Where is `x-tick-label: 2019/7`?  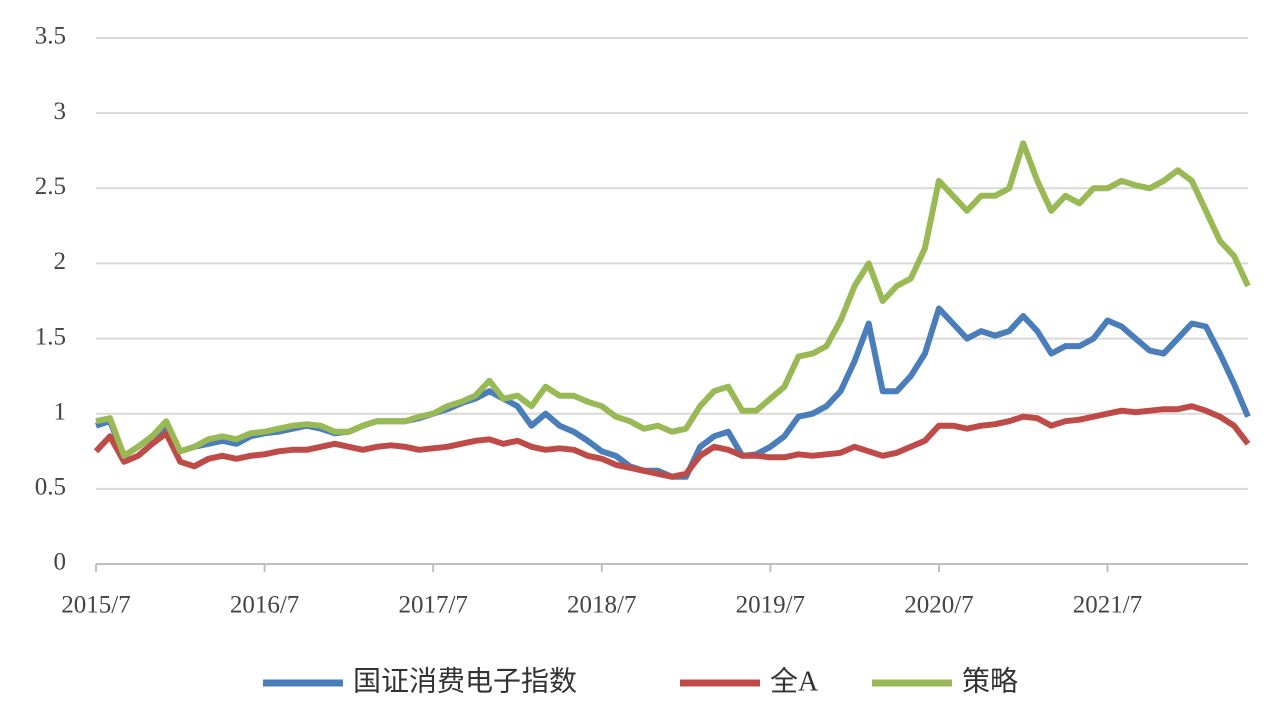
x-tick-label: 2019/7 is located at coordinates (770, 605).